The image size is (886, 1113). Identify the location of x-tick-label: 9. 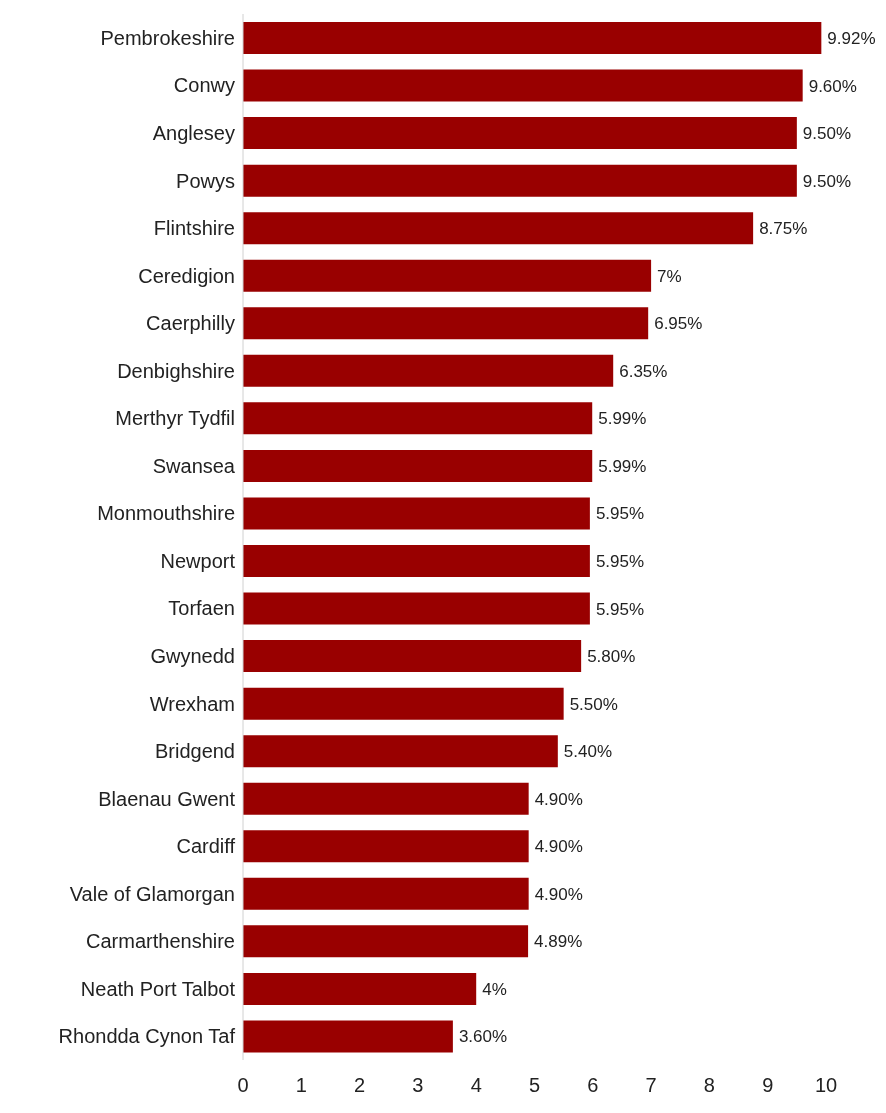
(768, 1085).